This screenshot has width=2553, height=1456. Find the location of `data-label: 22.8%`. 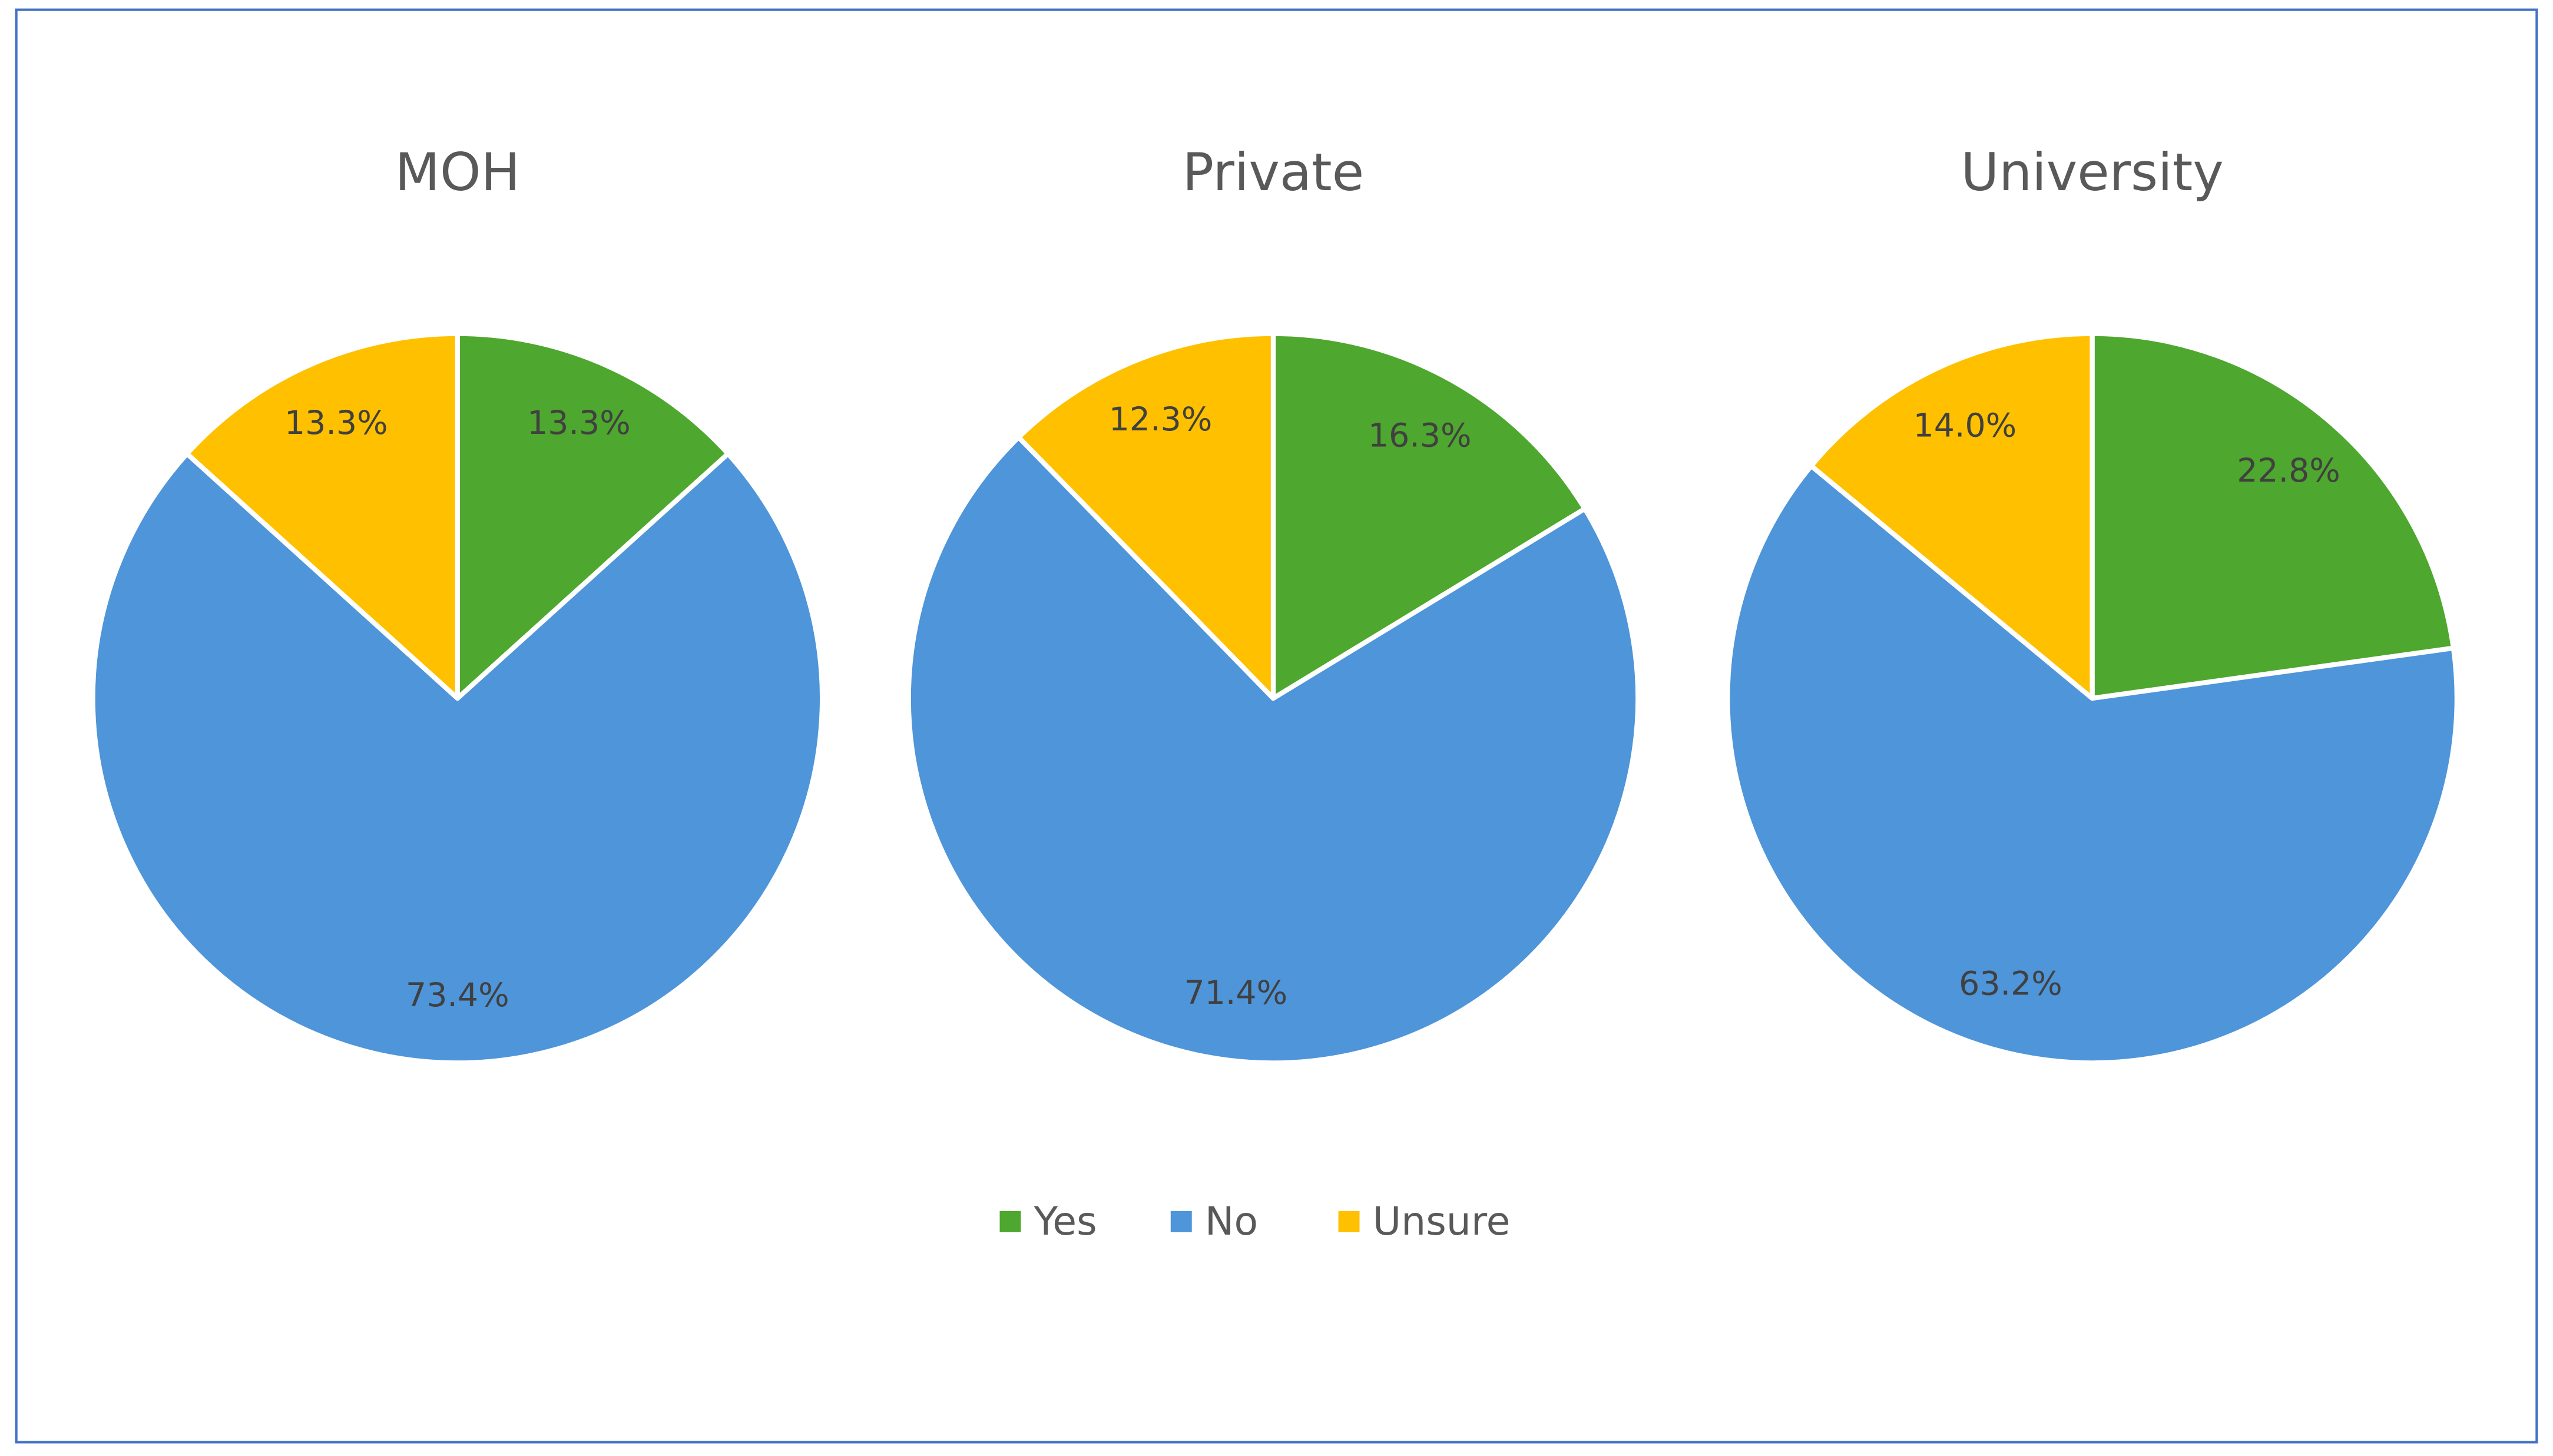

data-label: 22.8% is located at coordinates (2288, 471).